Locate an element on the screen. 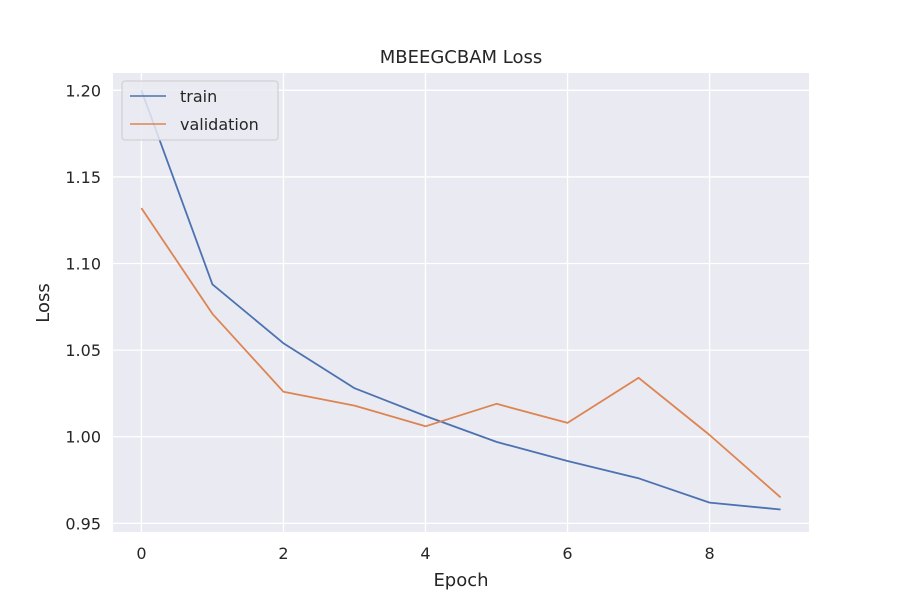 The image size is (900, 600). x-tick-label: 4 is located at coordinates (425, 553).